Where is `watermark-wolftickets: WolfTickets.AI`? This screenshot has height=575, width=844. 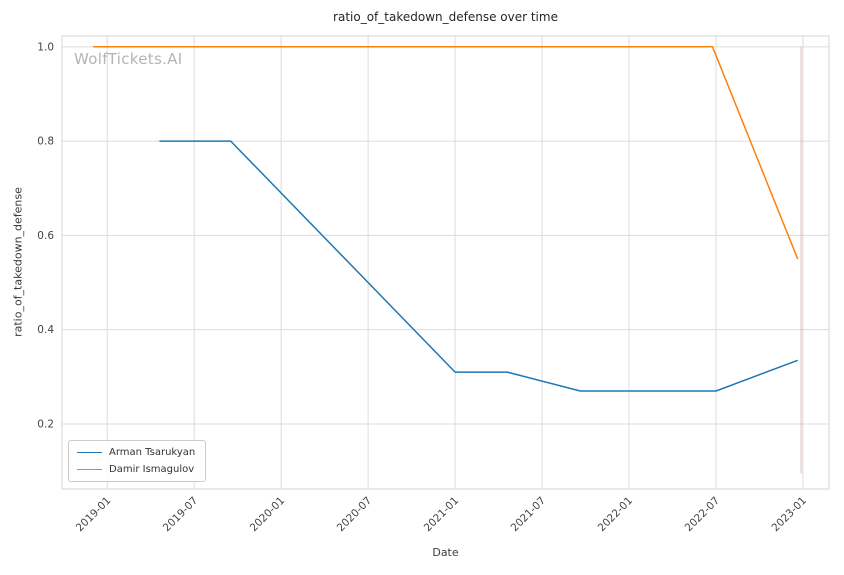
watermark-wolftickets: WolfTickets.AI is located at coordinates (128, 59).